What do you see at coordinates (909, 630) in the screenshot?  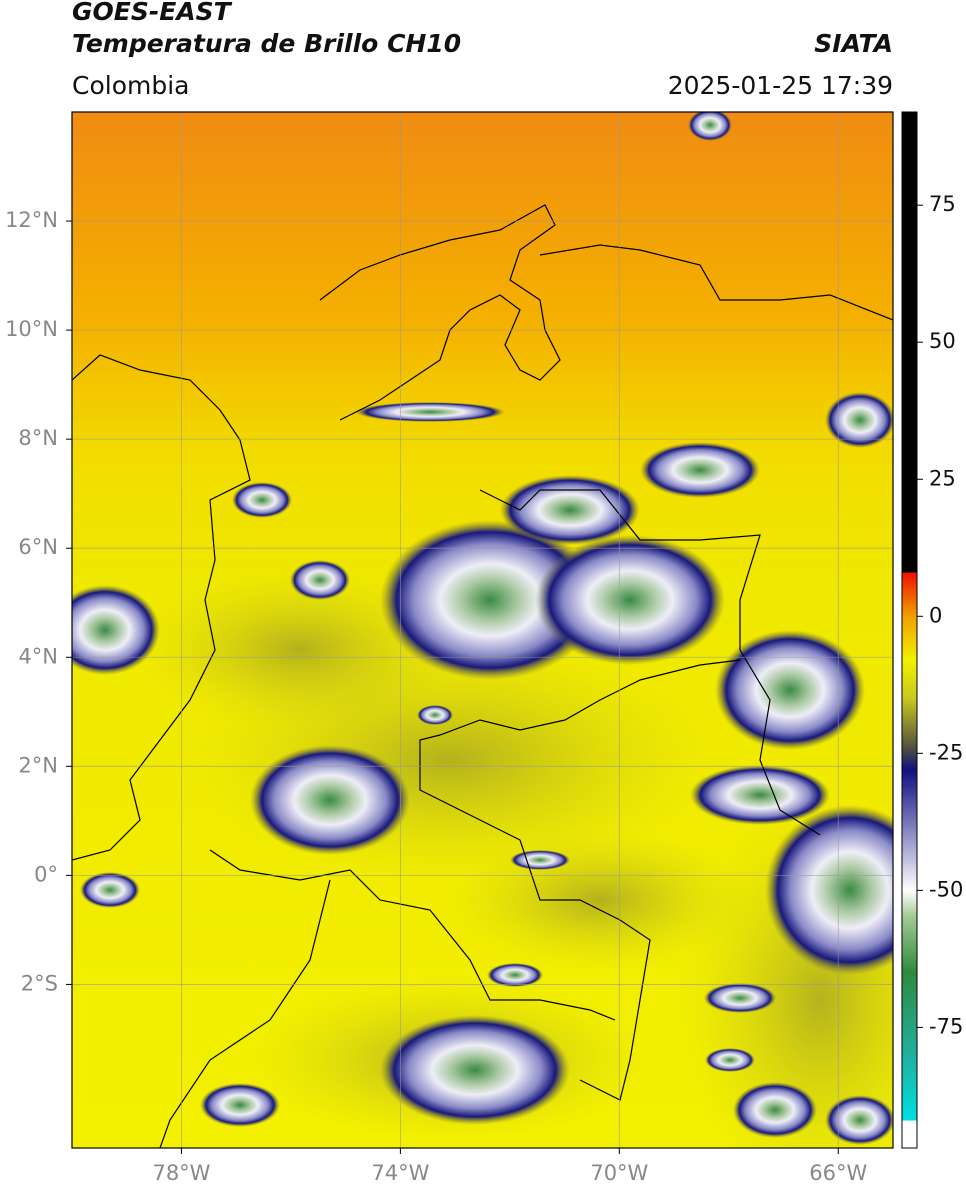 I see `colorbar` at bounding box center [909, 630].